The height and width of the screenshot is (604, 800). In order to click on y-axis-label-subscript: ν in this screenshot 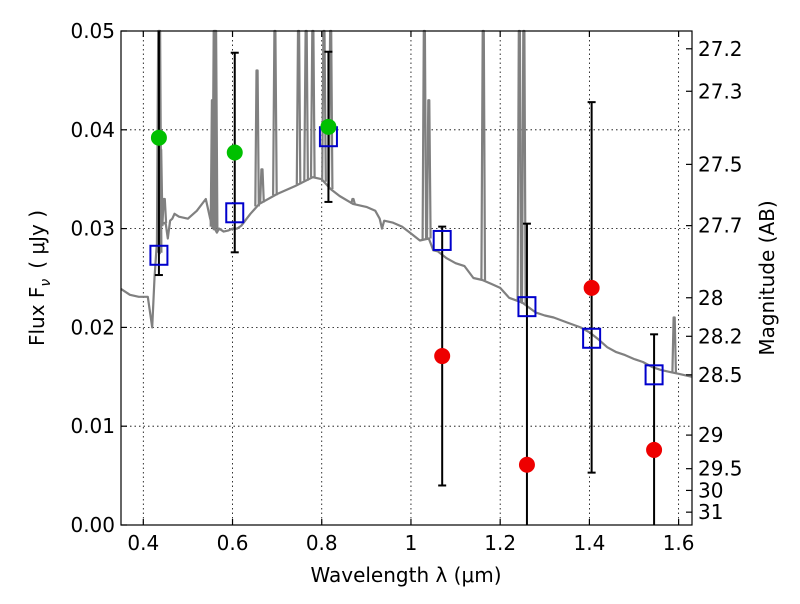, I will do `click(46, 283)`.